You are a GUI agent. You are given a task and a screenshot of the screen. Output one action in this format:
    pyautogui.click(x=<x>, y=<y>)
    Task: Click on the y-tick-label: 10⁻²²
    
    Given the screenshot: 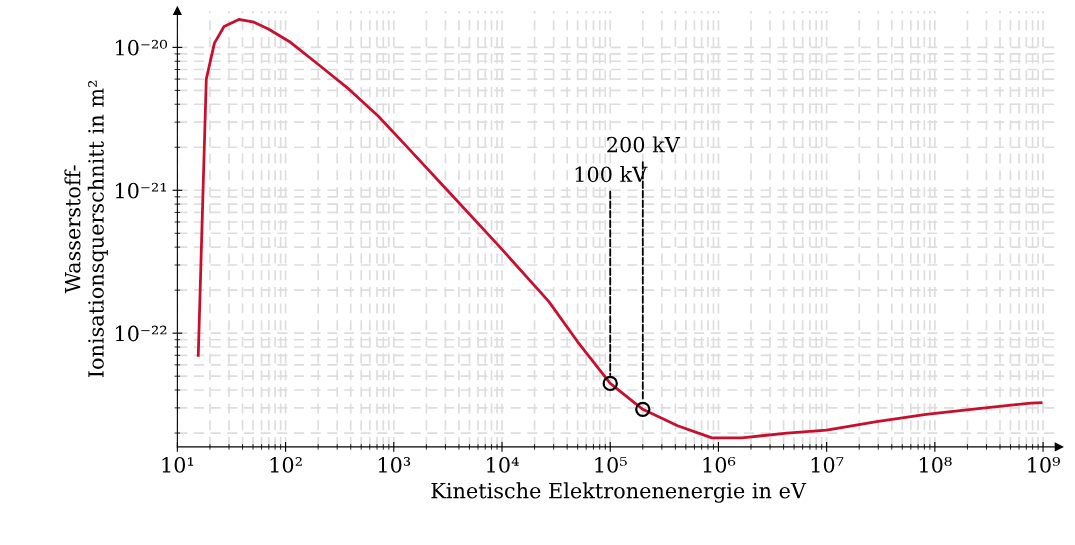 What is the action you would take?
    pyautogui.click(x=141, y=333)
    